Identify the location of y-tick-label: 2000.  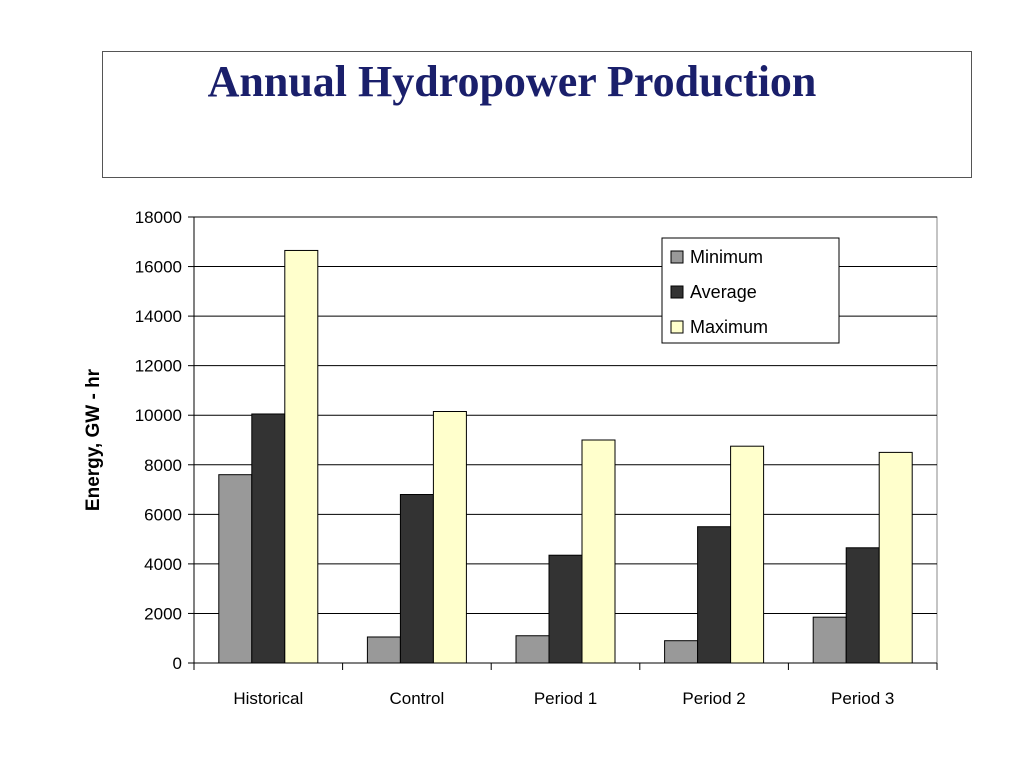
(163, 613).